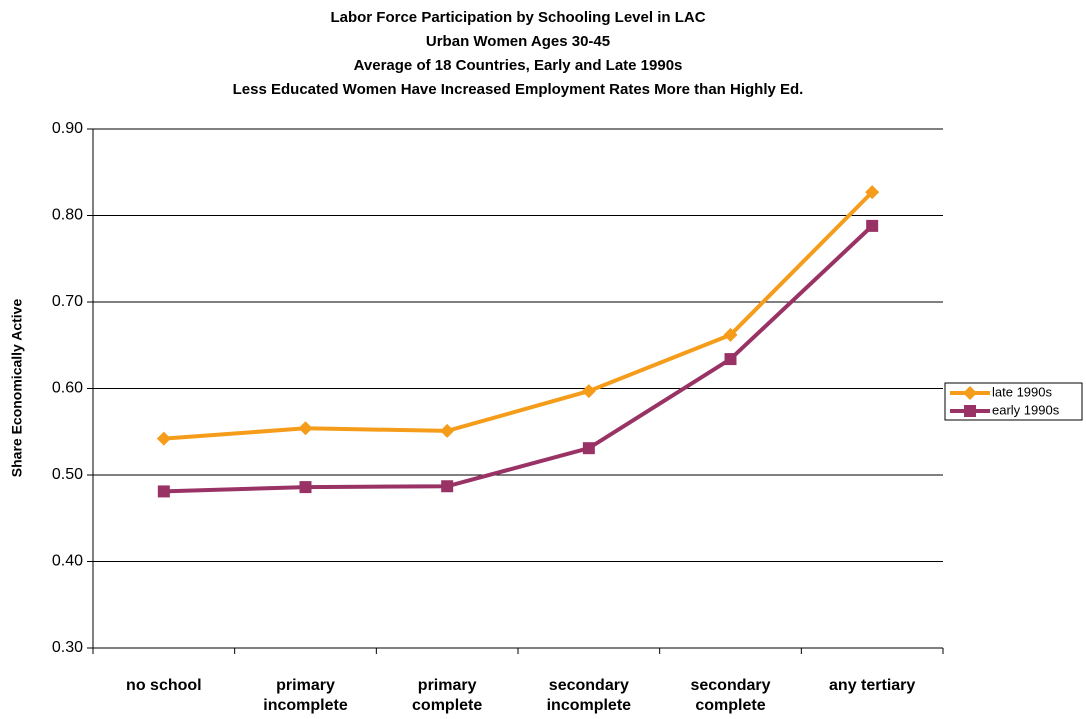 The width and height of the screenshot is (1086, 719). What do you see at coordinates (589, 695) in the screenshot?
I see `x-tick-label: secondary incomplete` at bounding box center [589, 695].